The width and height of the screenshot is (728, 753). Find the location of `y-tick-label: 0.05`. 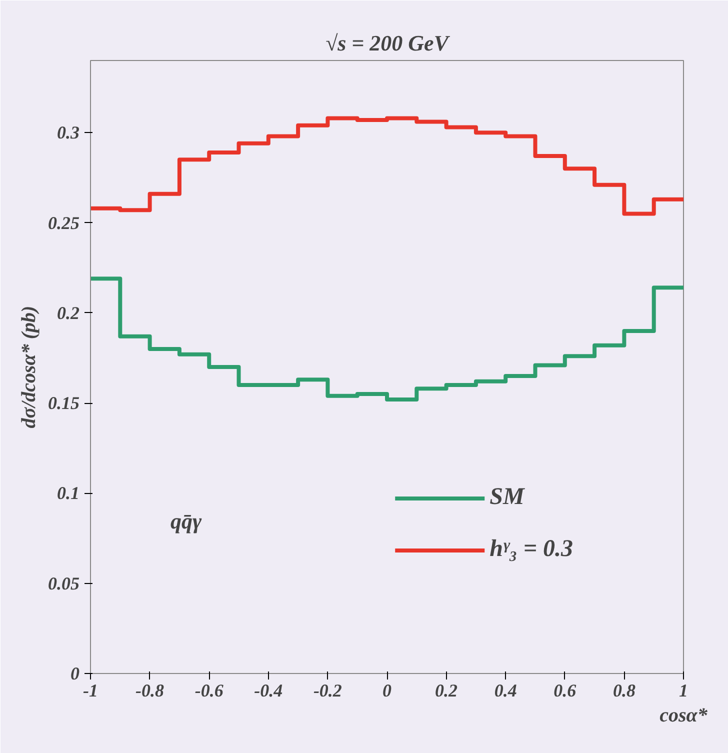

y-tick-label: 0.05 is located at coordinates (64, 583).